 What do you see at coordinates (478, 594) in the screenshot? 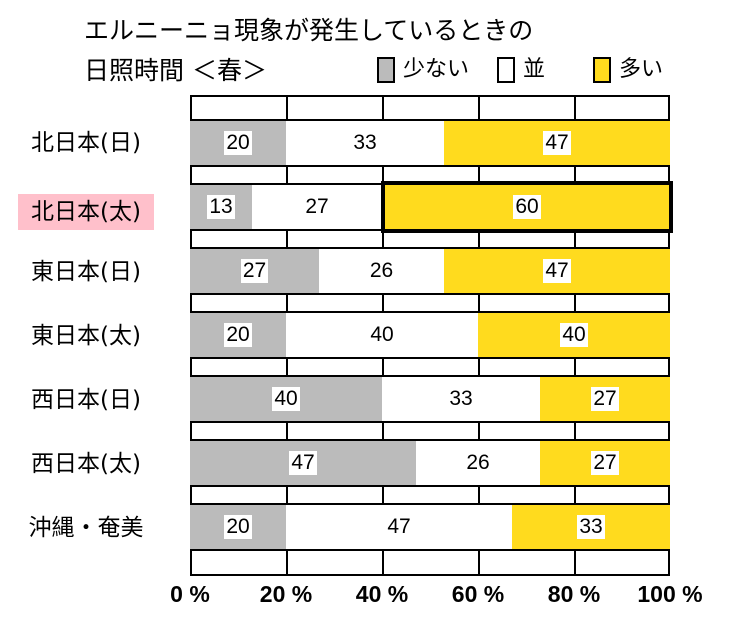
I see `x-tick-label: 60 %` at bounding box center [478, 594].